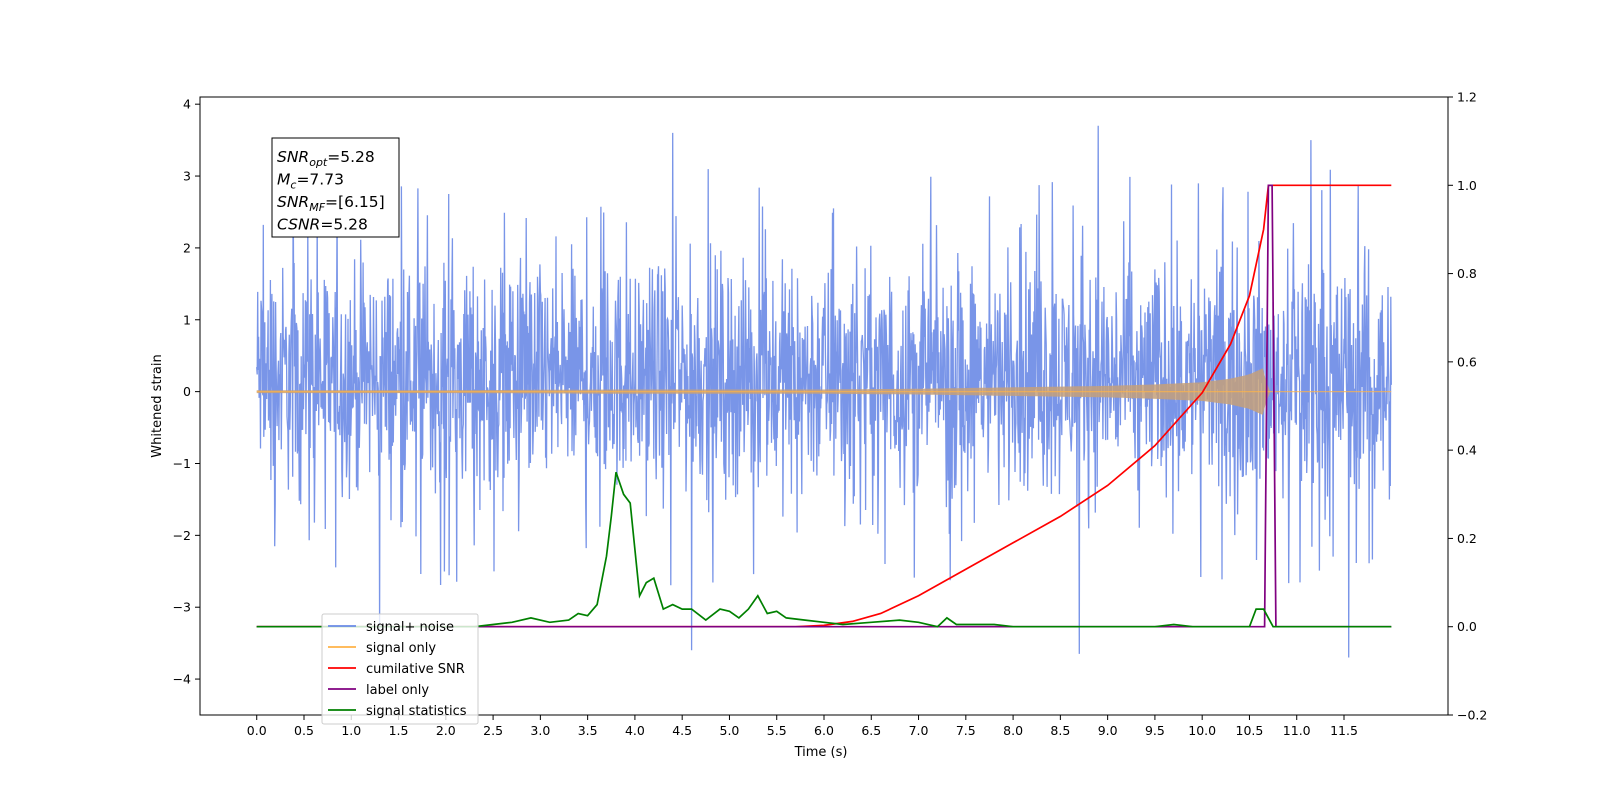 This screenshot has width=1600, height=800. Describe the element at coordinates (157, 405) in the screenshot. I see `y-axis-label: Whitened strain` at that location.